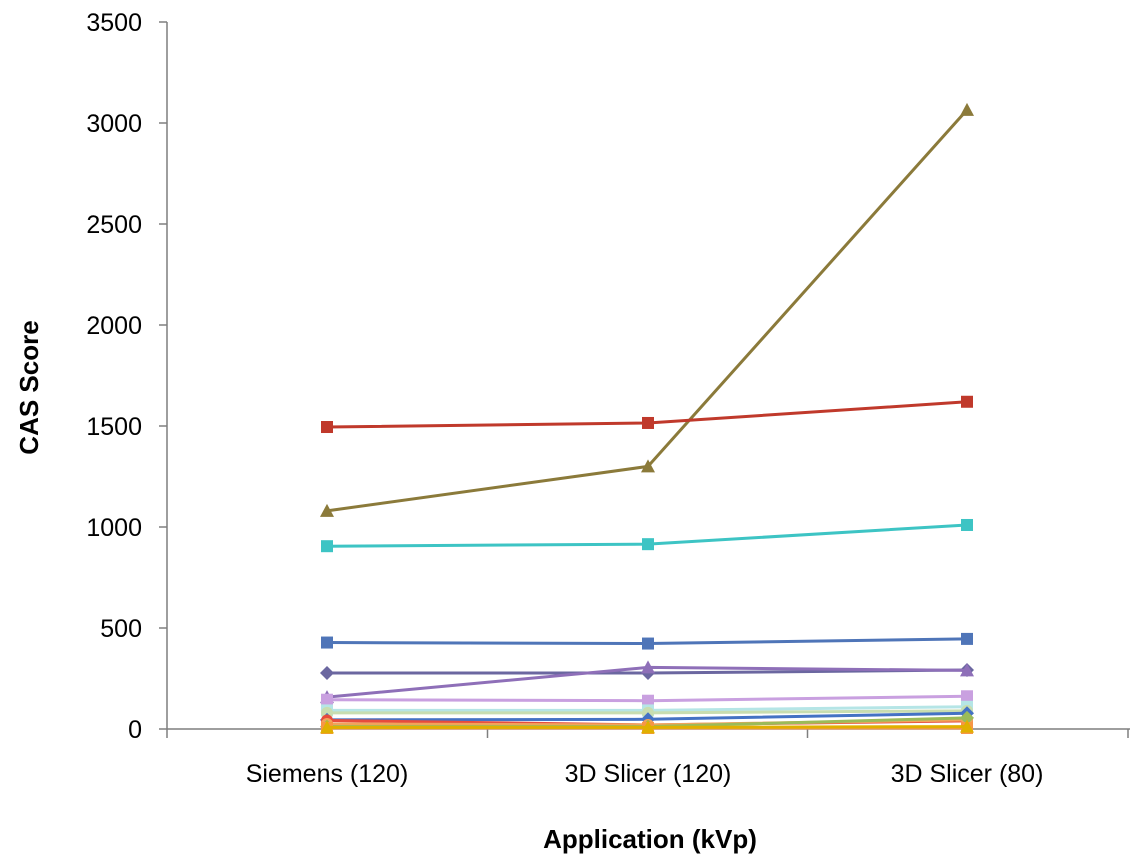  What do you see at coordinates (114, 528) in the screenshot?
I see `y-tick-label: 1000` at bounding box center [114, 528].